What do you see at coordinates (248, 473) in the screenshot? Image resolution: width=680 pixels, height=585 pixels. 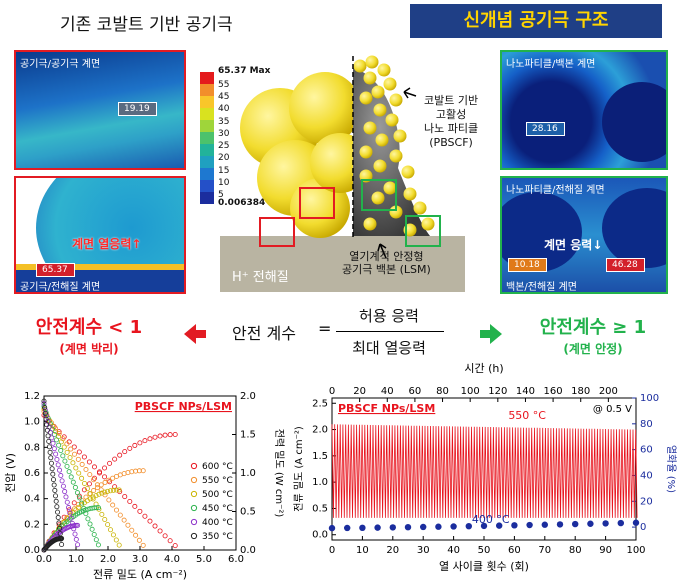 I see `y2-tick-label: 1.0` at bounding box center [248, 473].